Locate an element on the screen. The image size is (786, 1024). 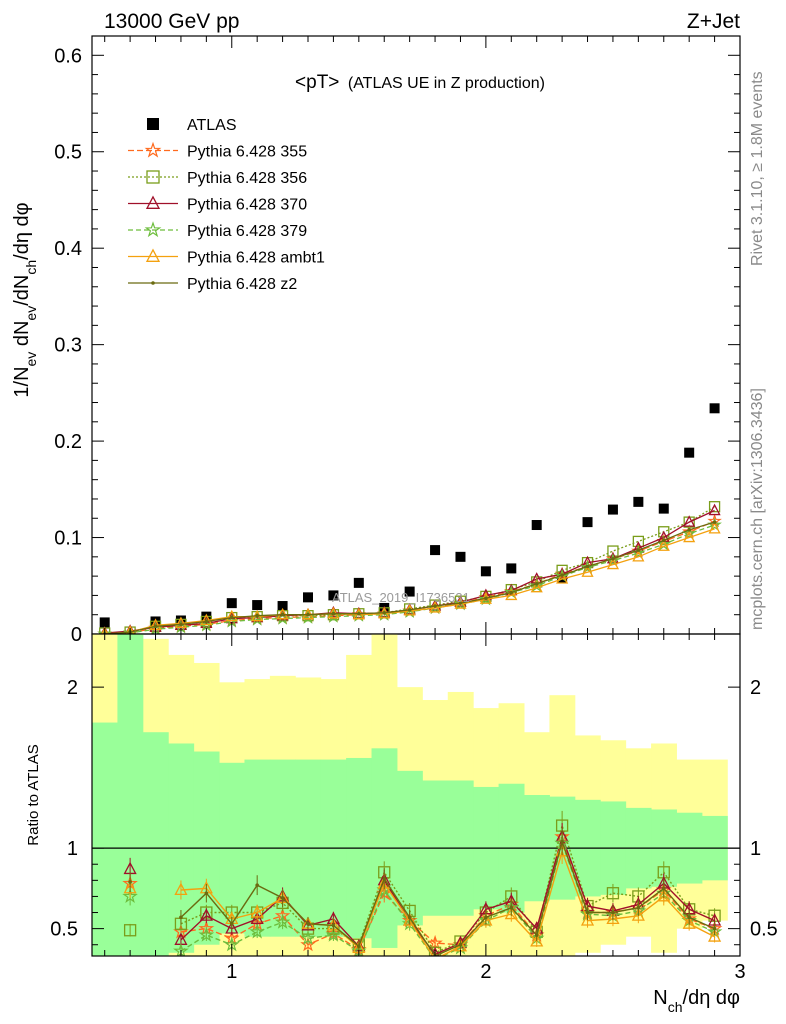
ratio-series-pythia-6-428-z2 is located at coordinates (422, 892).